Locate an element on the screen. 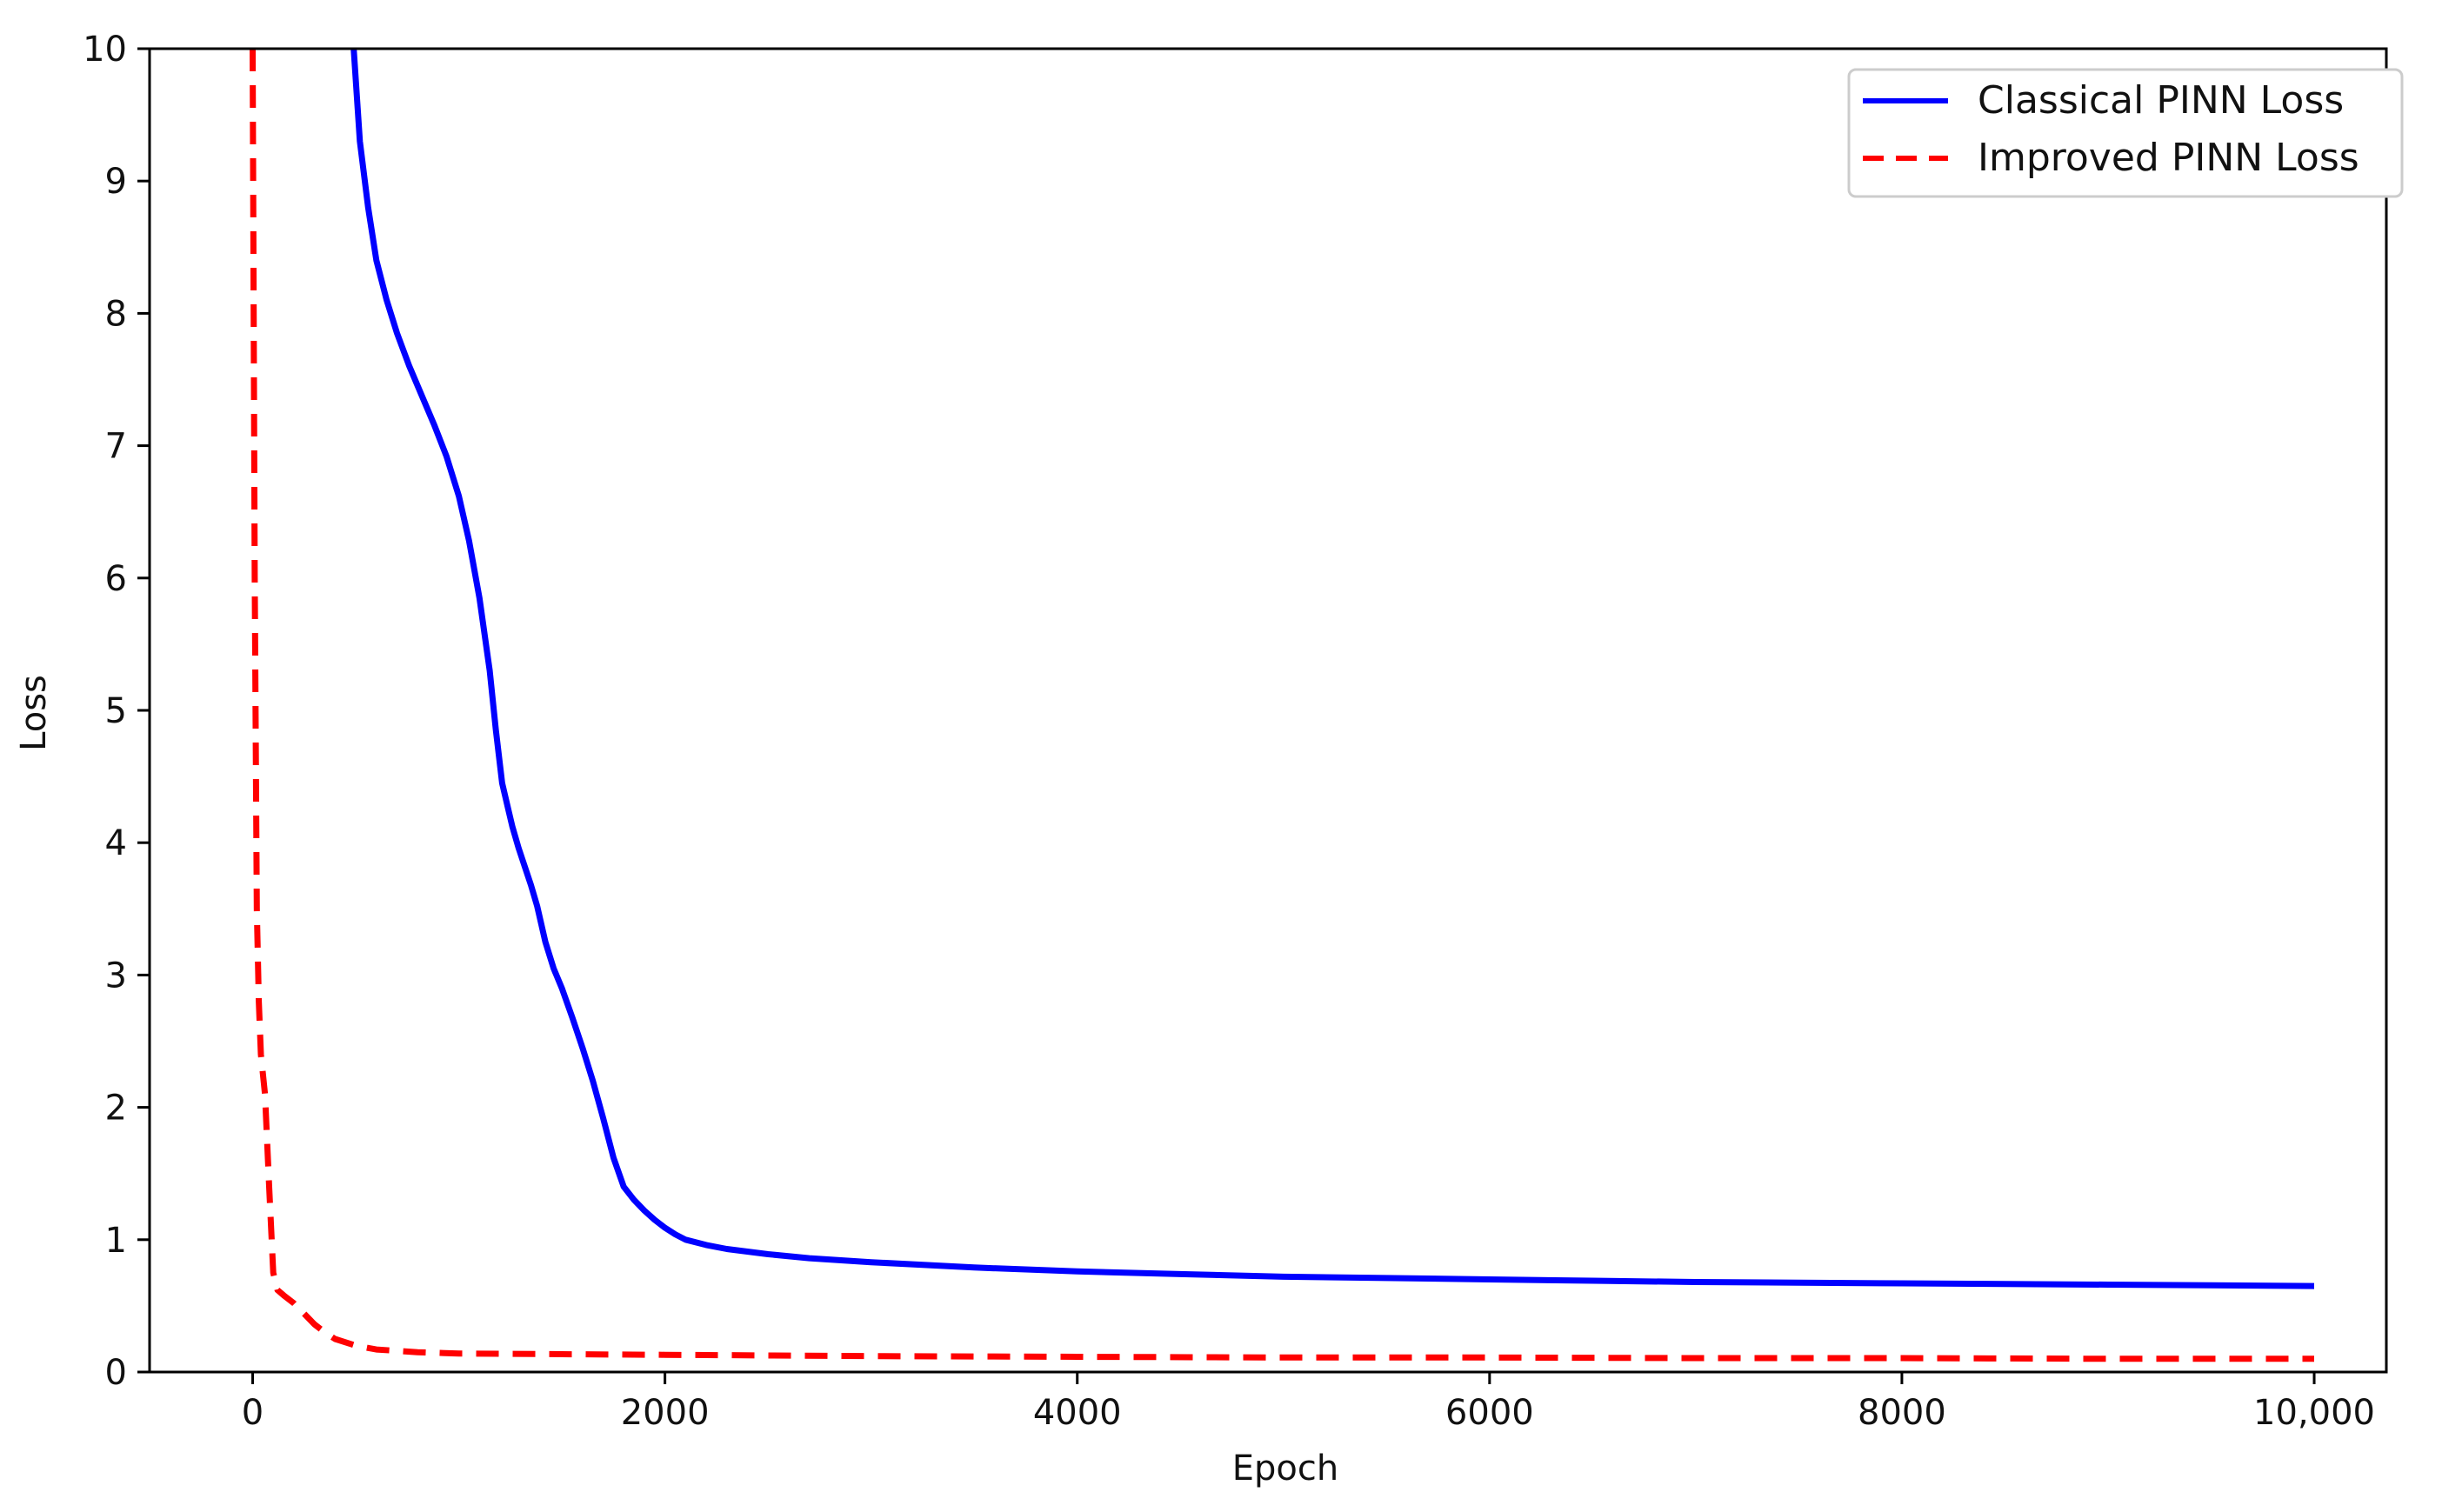  x-tick-label: 4000 is located at coordinates (1077, 1413).